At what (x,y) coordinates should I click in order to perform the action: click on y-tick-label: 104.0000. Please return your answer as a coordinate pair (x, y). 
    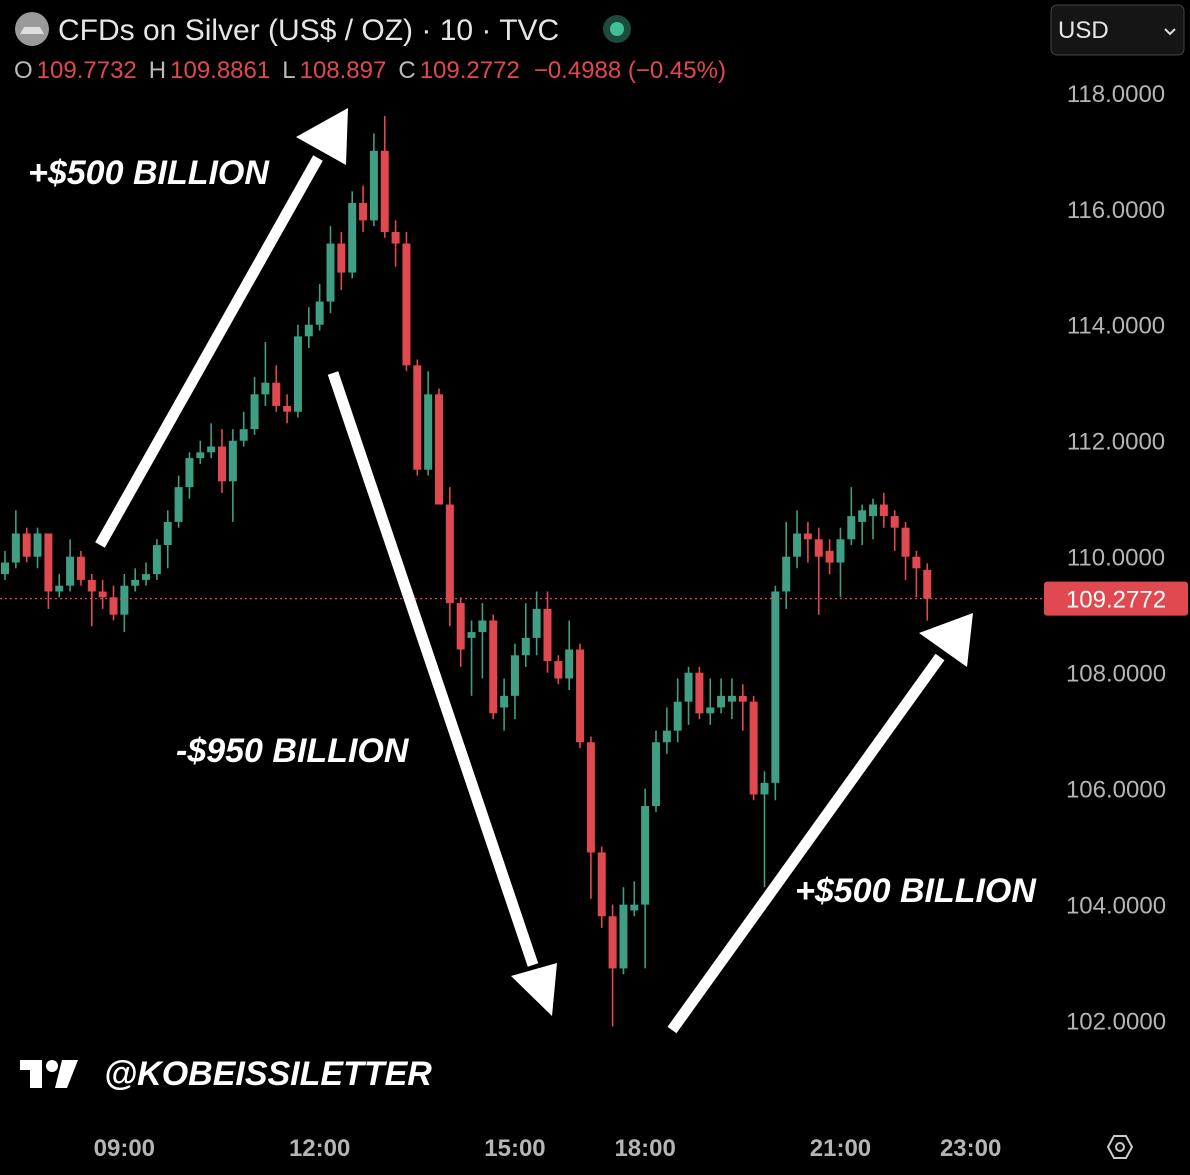
    Looking at the image, I should click on (1116, 906).